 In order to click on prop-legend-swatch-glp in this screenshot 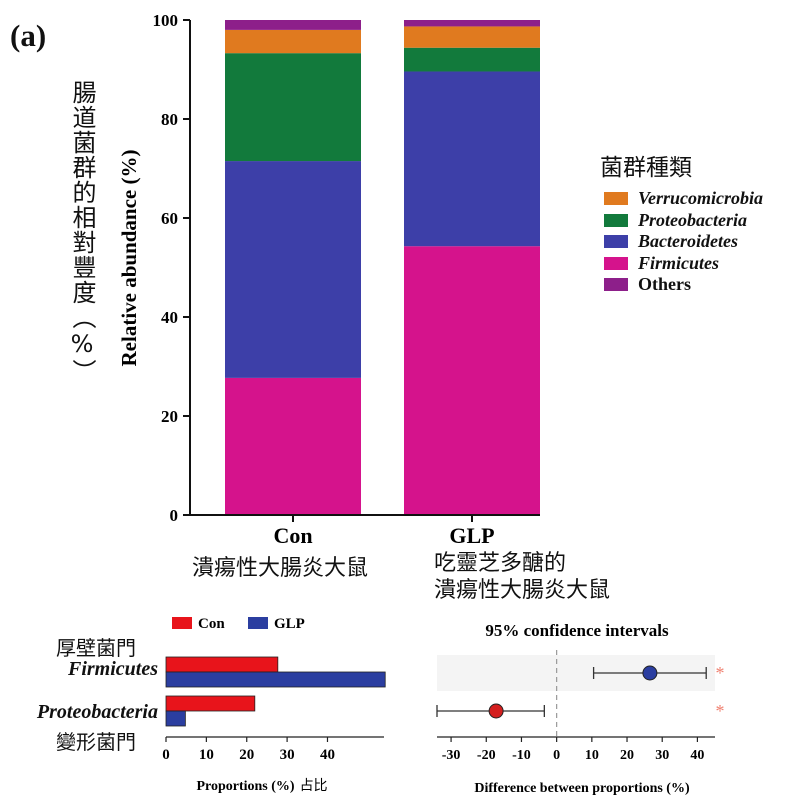, I will do `click(258, 623)`.